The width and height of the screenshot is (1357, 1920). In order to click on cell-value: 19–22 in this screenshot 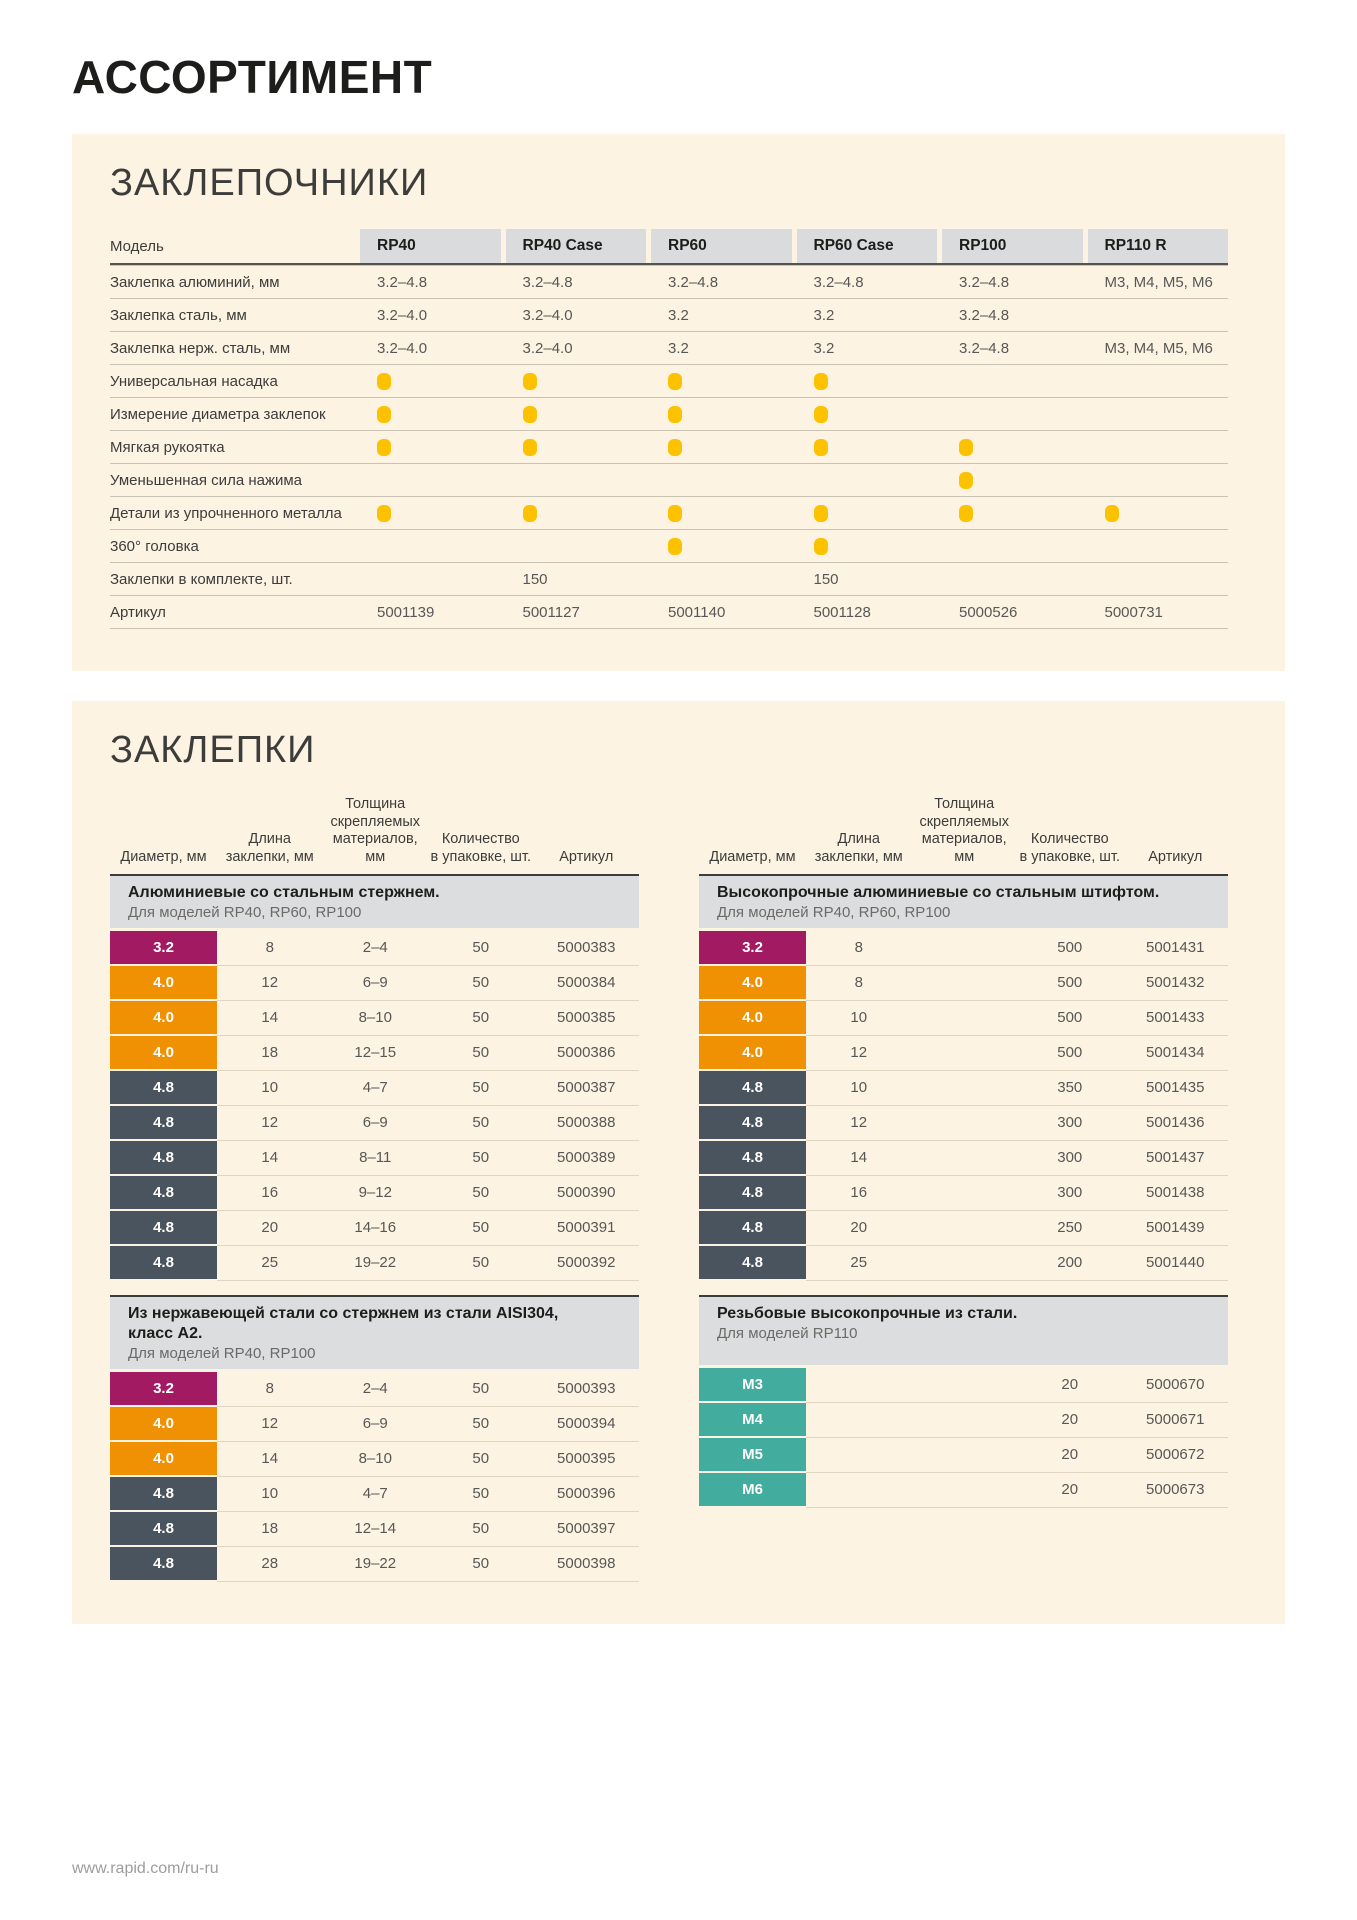, I will do `click(375, 1564)`.